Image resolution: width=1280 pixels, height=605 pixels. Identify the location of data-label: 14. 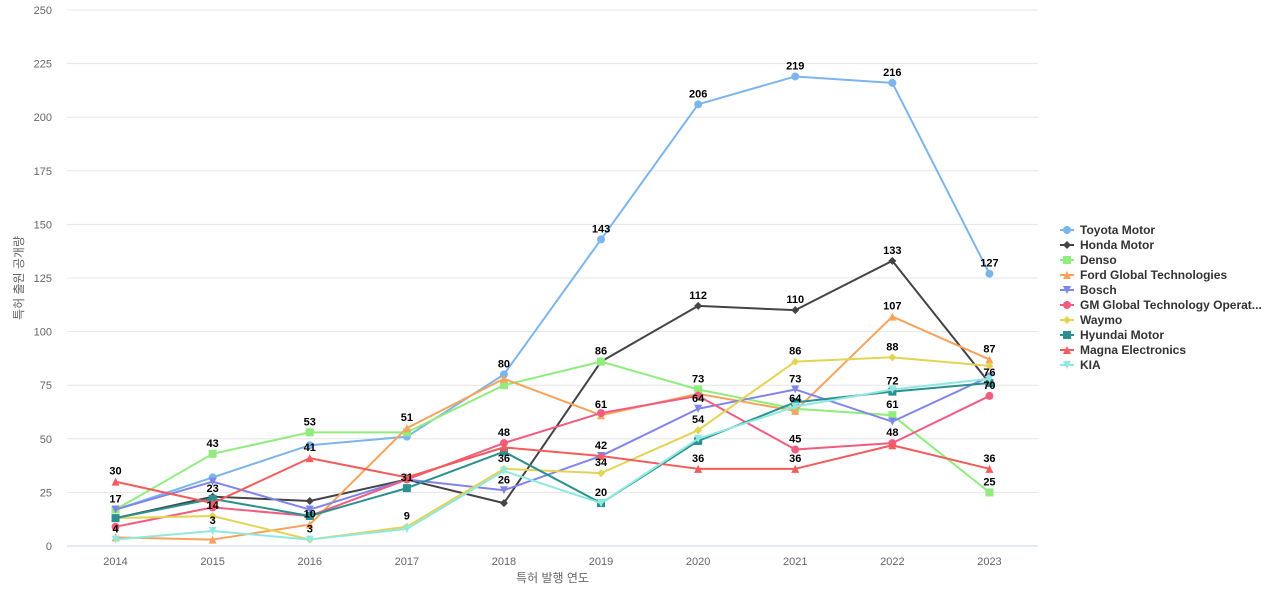
(213, 506).